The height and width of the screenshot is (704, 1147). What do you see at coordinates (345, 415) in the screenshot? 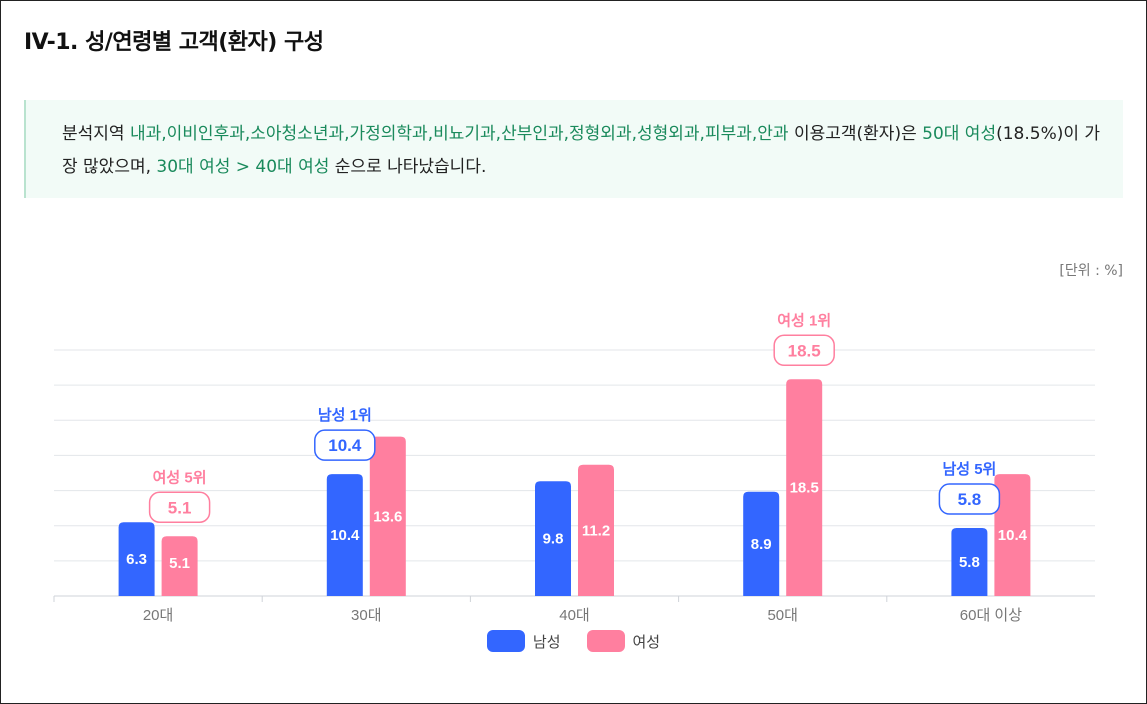
I see `rank-callout-label: 남성 1위` at bounding box center [345, 415].